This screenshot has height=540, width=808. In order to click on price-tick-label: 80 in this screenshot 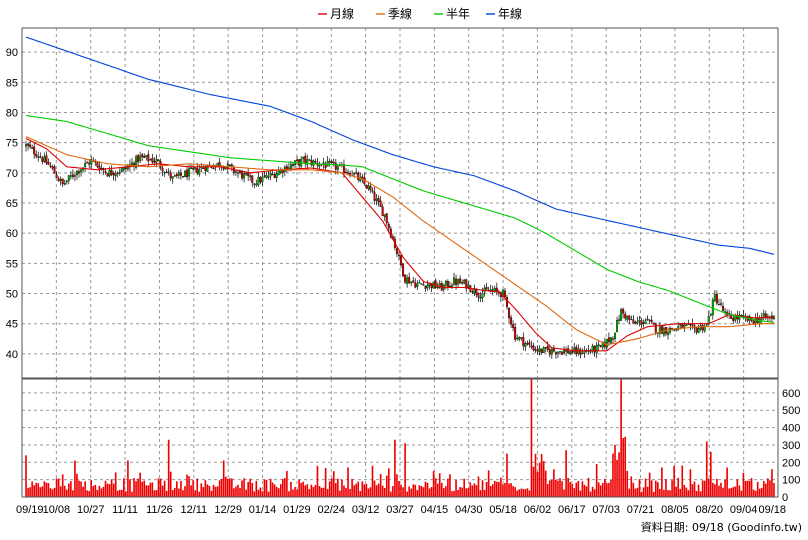, I will do `click(12, 113)`.